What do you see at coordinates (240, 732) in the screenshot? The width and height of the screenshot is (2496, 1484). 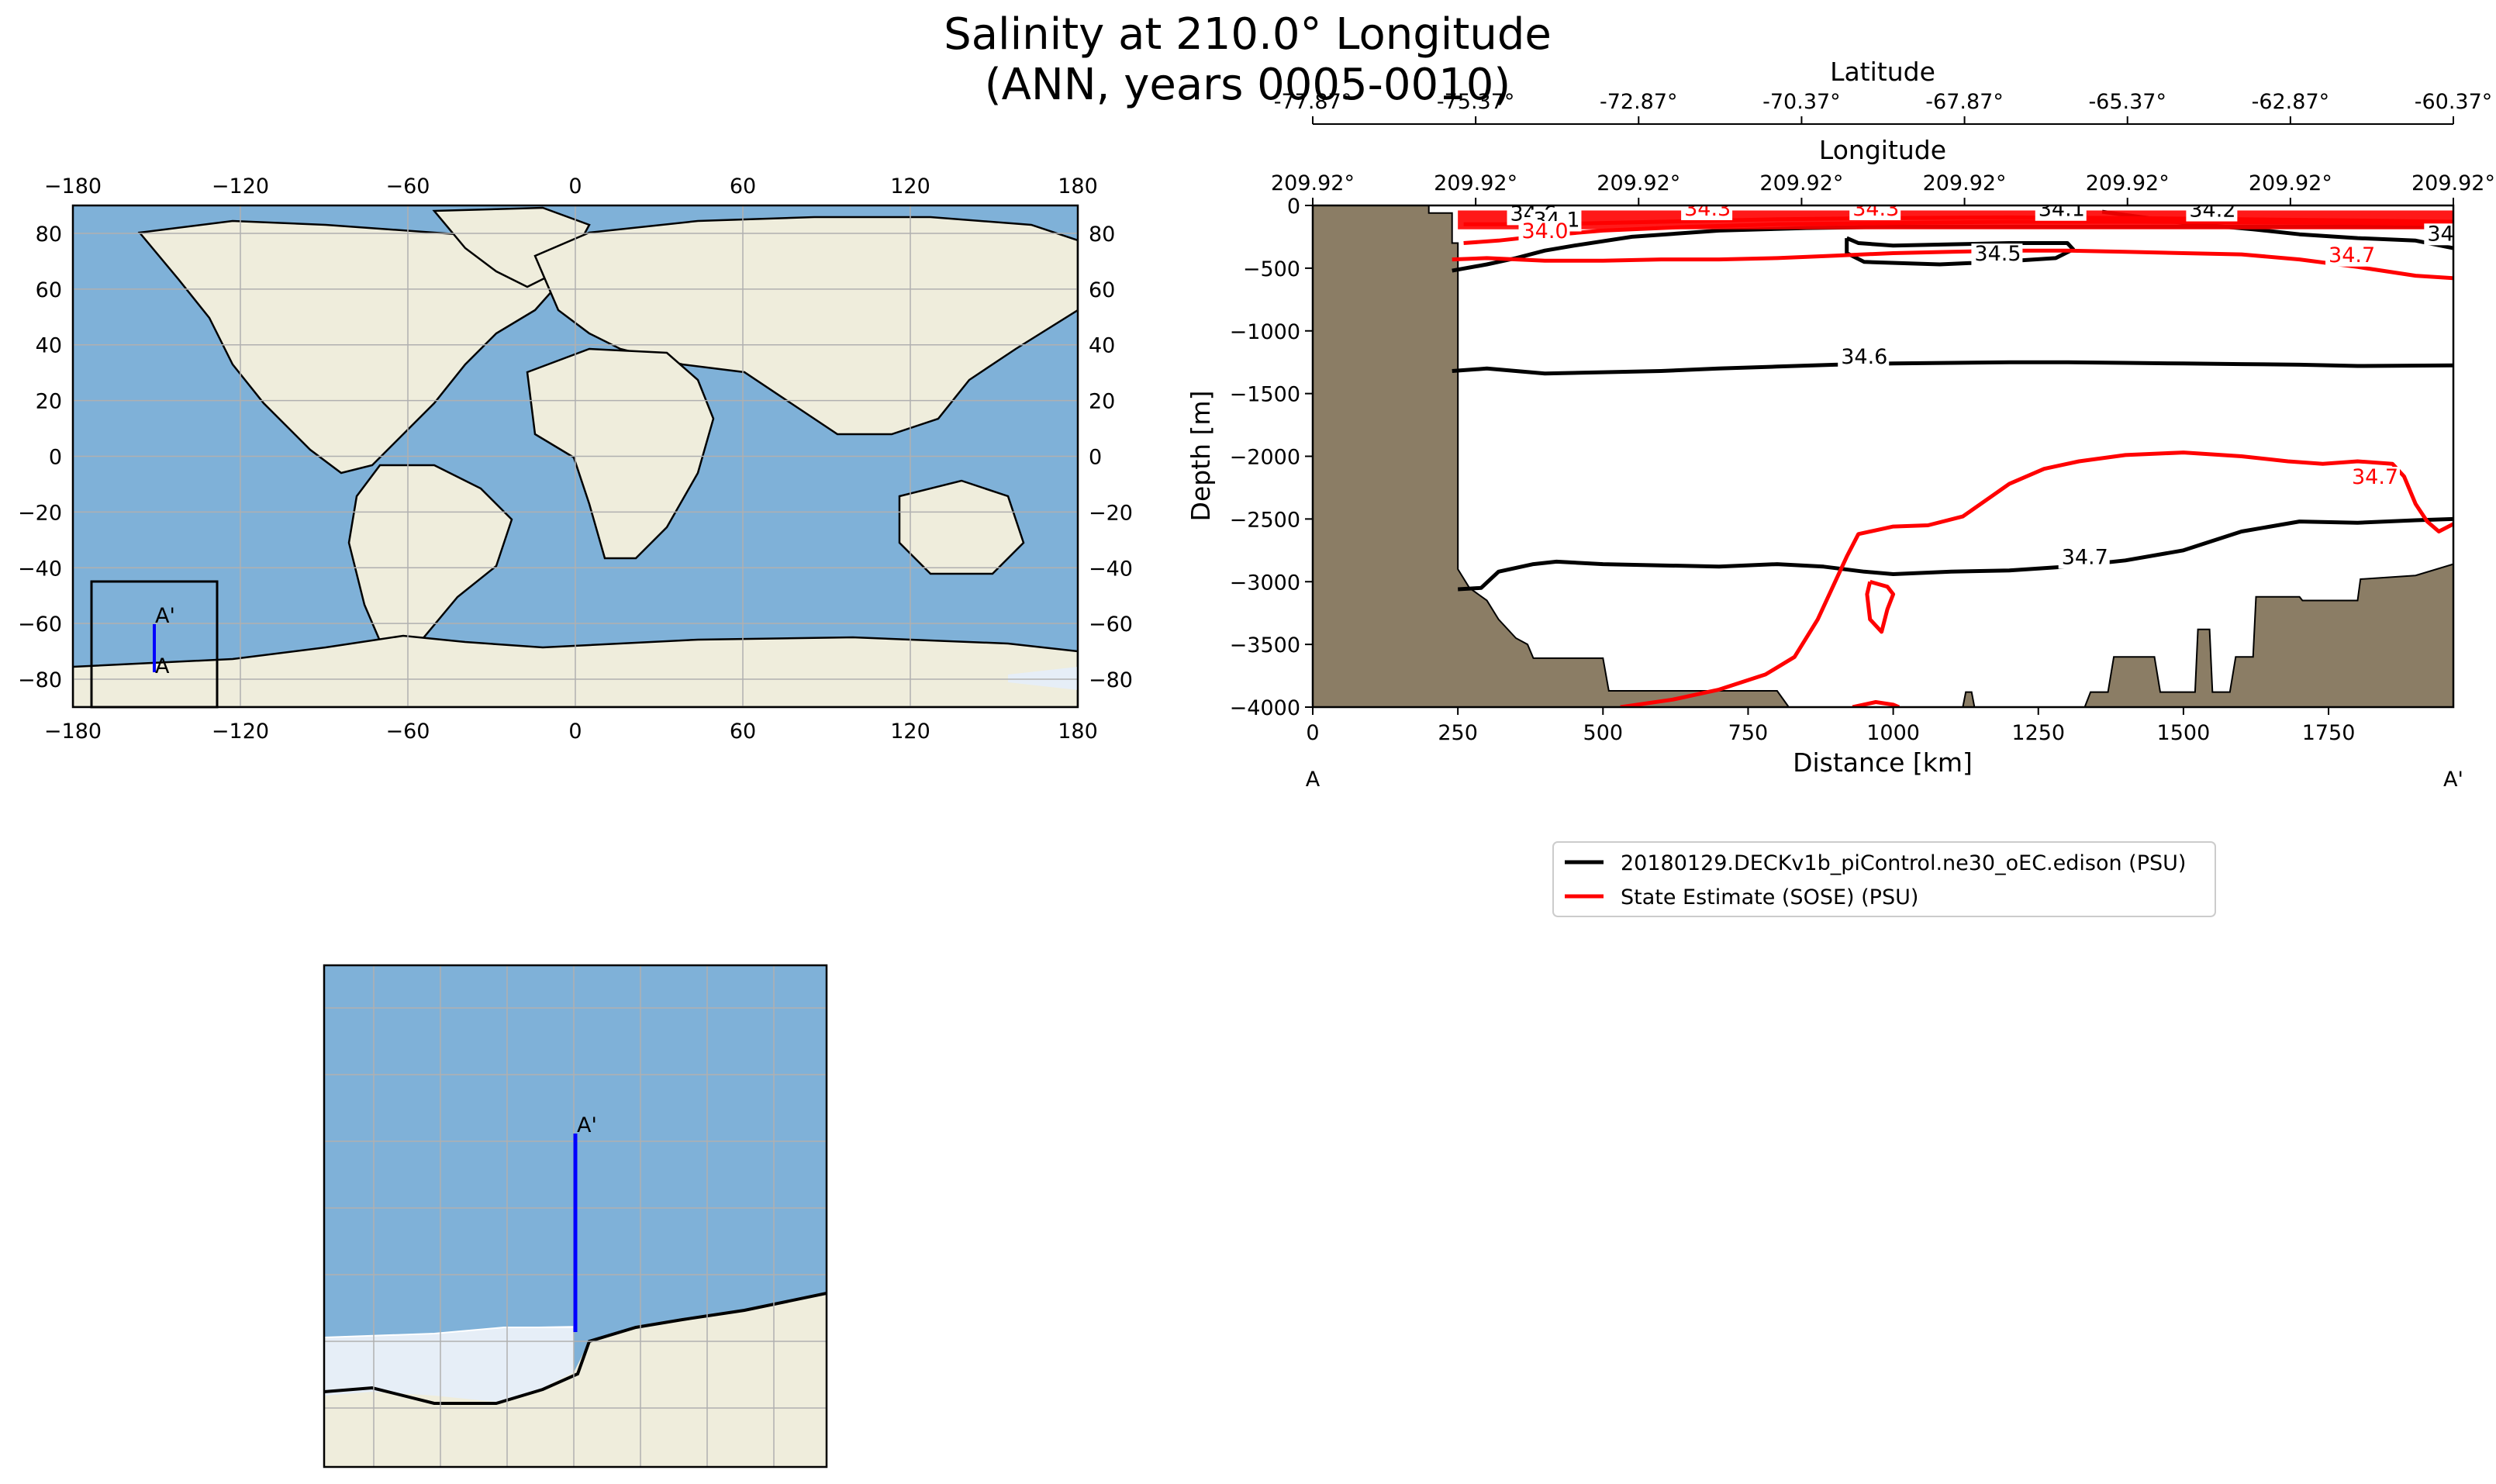 I see `global-lon-tick-bottom: −120` at bounding box center [240, 732].